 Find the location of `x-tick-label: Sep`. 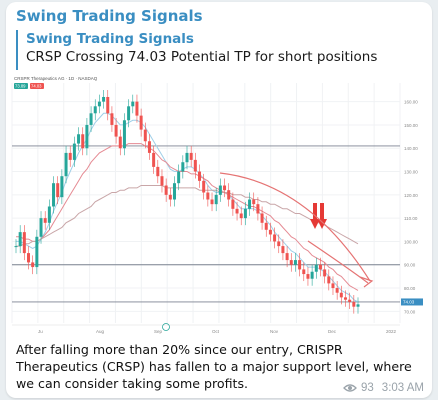

x-tick-label: Sep is located at coordinates (158, 331).